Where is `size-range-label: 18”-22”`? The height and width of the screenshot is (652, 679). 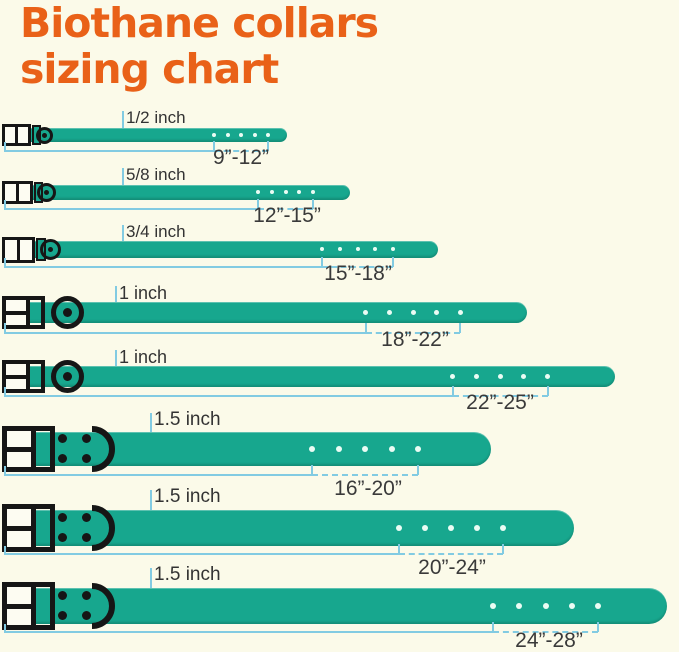 size-range-label: 18”-22” is located at coordinates (415, 339).